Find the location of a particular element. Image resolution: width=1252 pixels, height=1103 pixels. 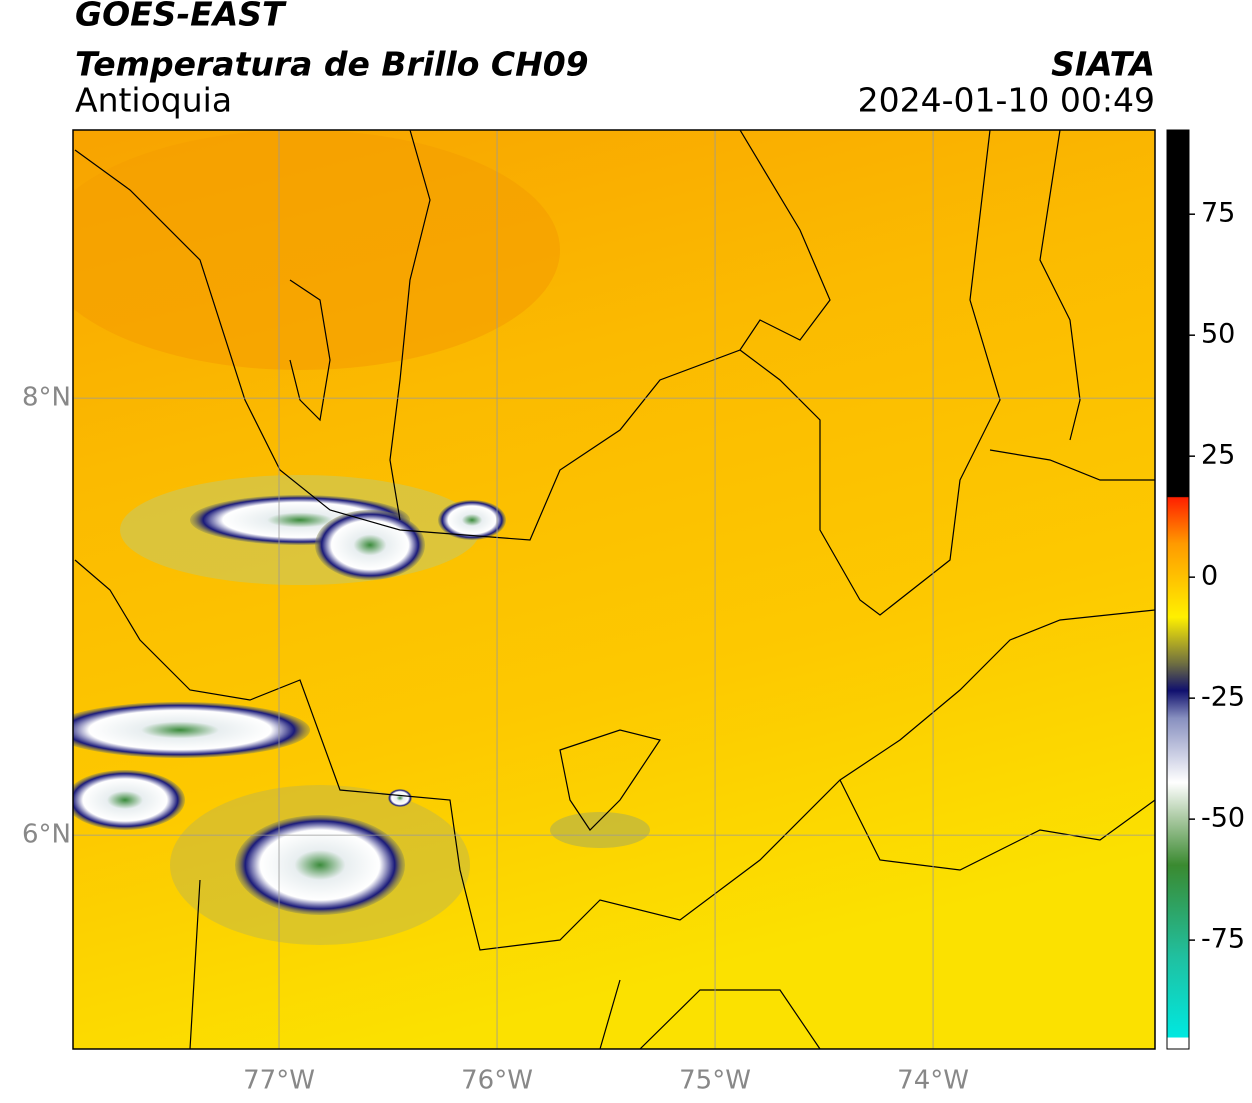

colorbar-tick-label: 75 is located at coordinates (1218, 213).